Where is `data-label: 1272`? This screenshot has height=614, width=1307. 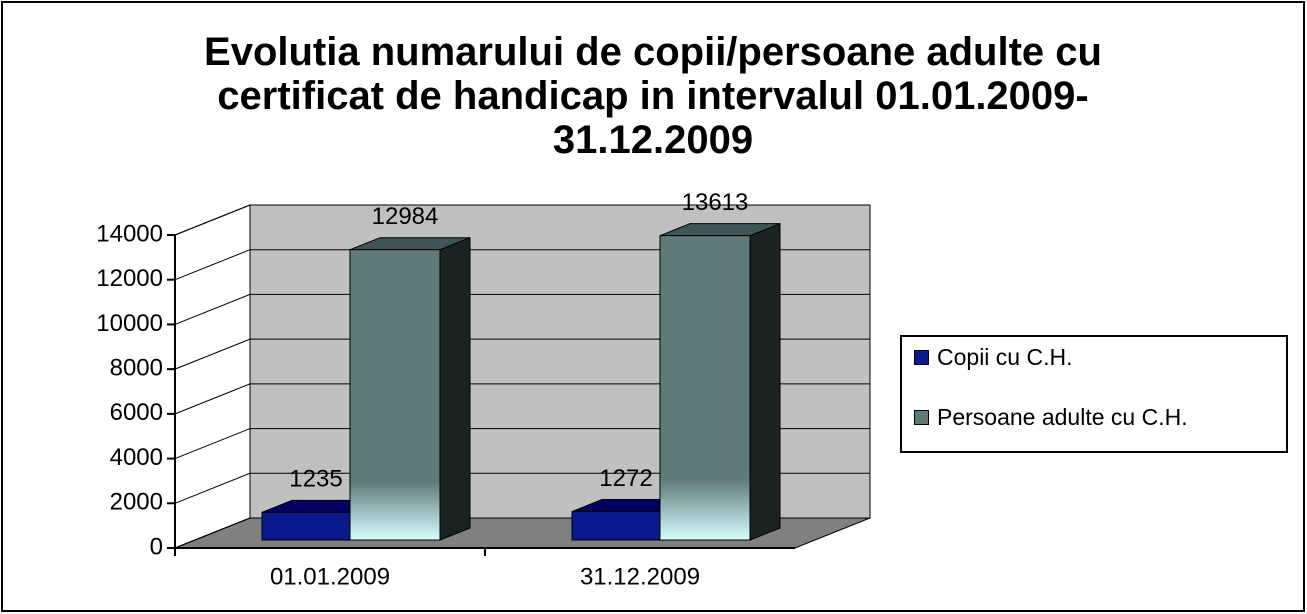 data-label: 1272 is located at coordinates (625, 478).